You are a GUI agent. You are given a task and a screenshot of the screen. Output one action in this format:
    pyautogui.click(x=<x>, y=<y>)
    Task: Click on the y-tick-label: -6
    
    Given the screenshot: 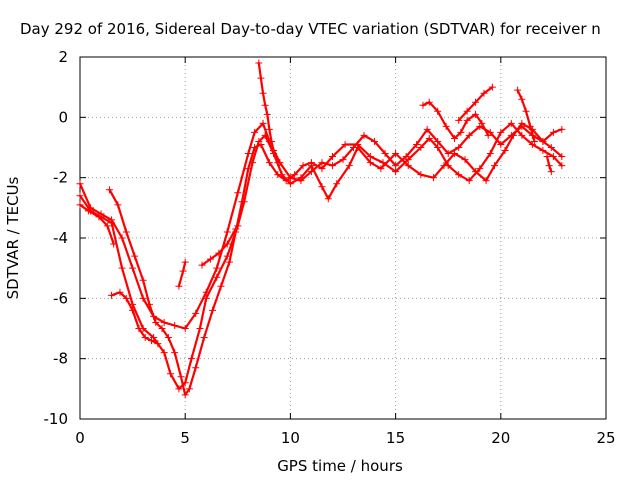 What is the action you would take?
    pyautogui.click(x=60, y=298)
    